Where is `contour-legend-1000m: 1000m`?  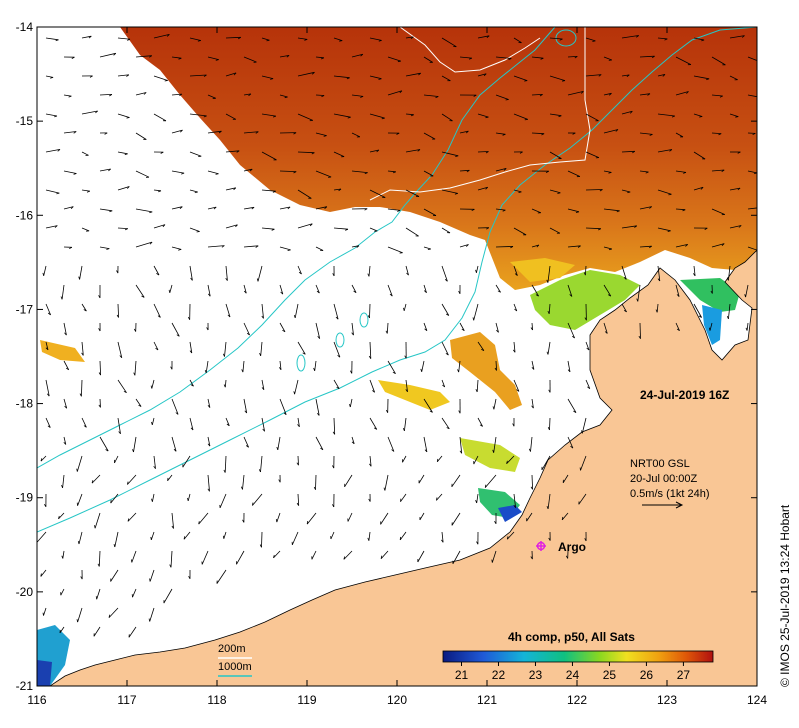 contour-legend-1000m: 1000m is located at coordinates (235, 667).